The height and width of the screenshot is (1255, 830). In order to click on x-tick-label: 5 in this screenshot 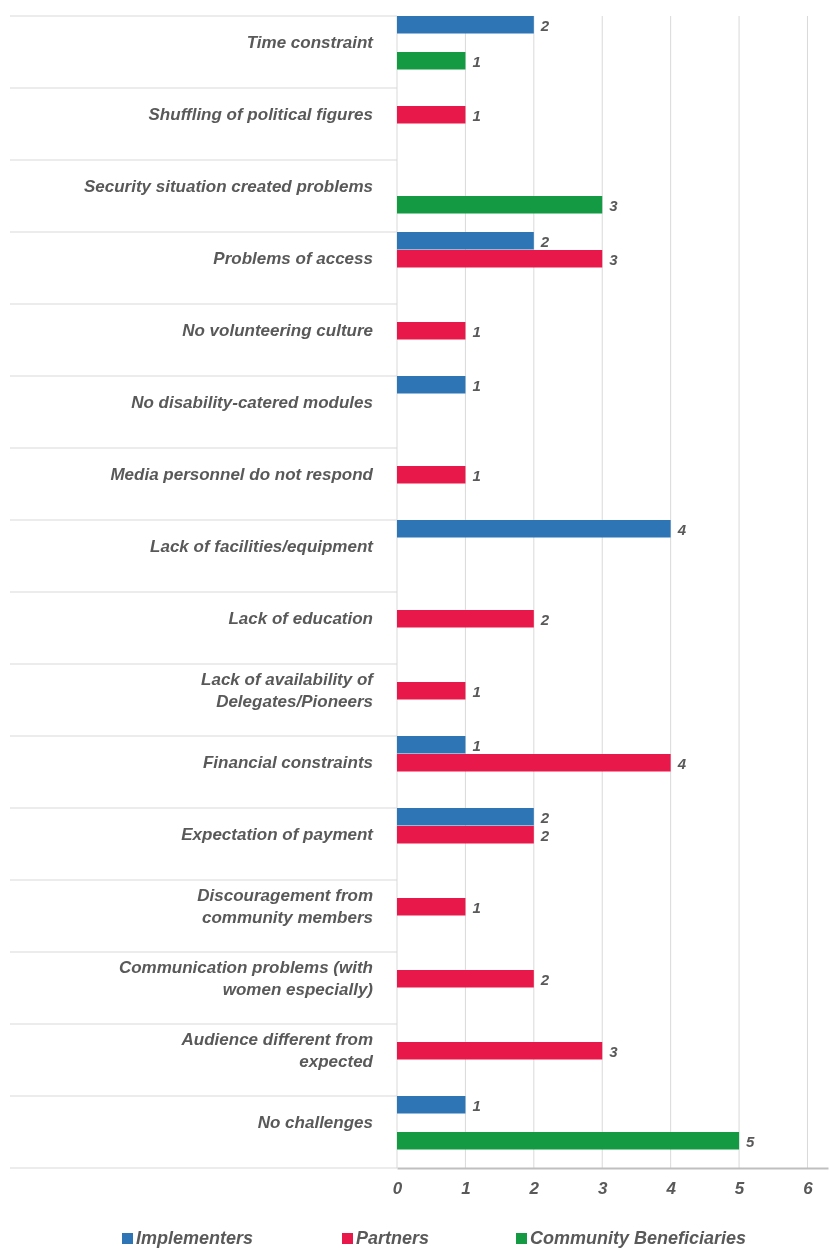, I will do `click(739, 1189)`.